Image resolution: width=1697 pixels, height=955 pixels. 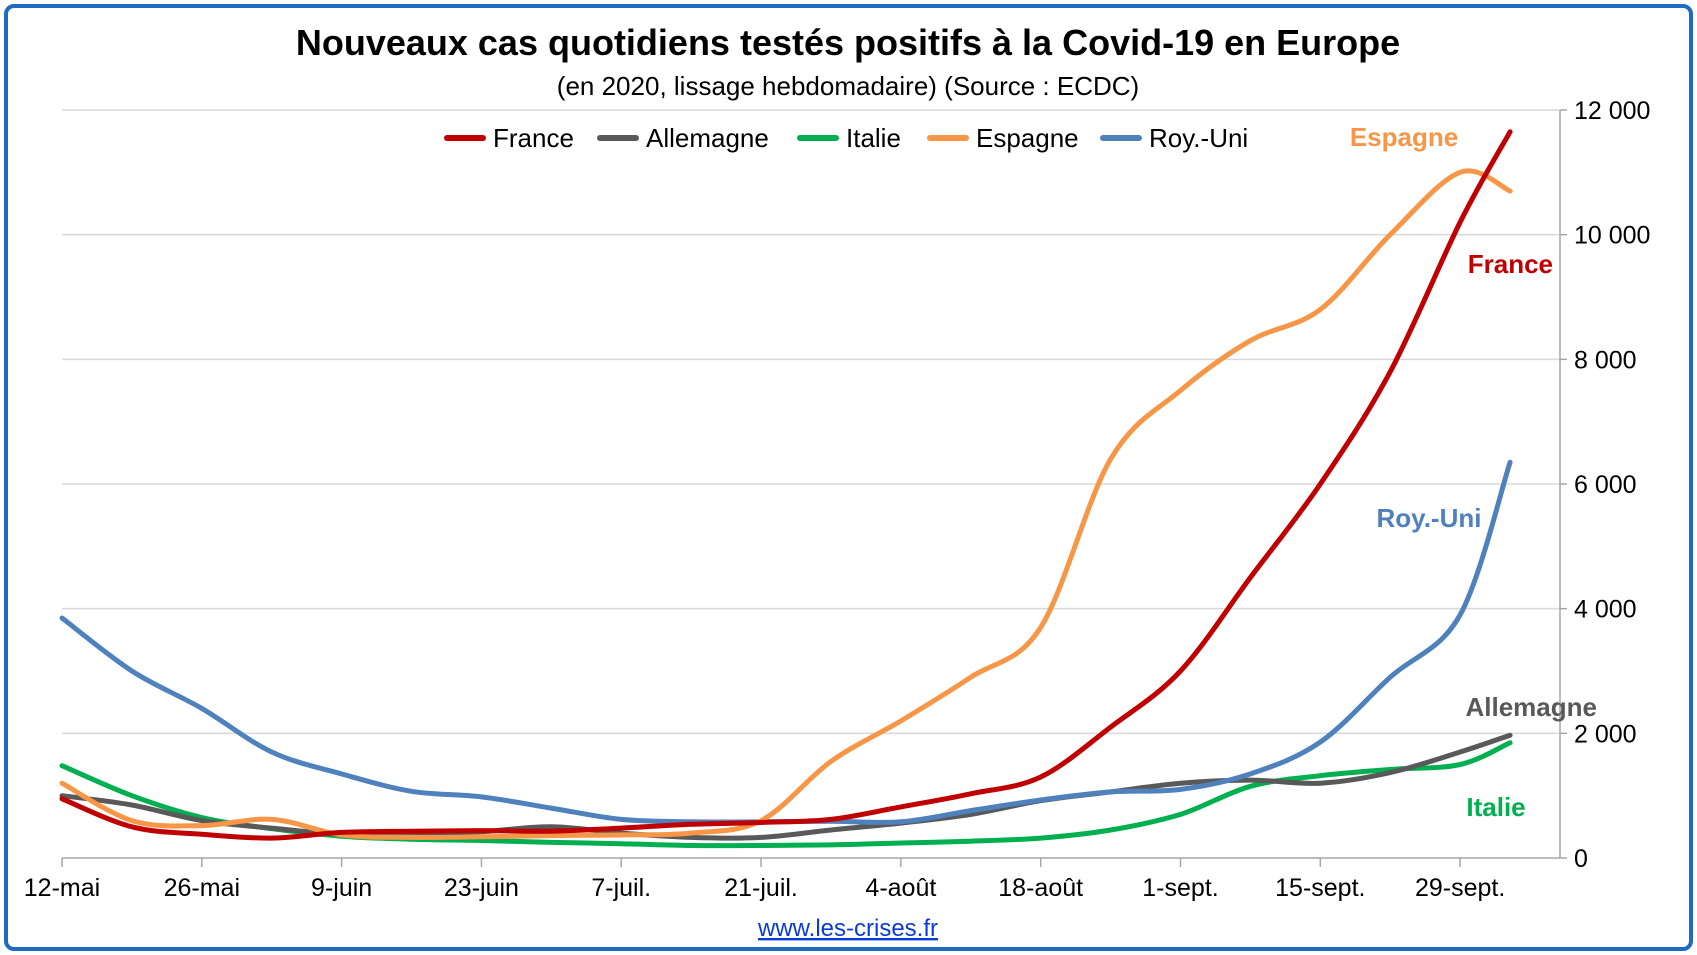 What do you see at coordinates (1473, 472) in the screenshot?
I see `series-end-labels: France Allemagne Italie Espagne Roy.-Uni` at bounding box center [1473, 472].